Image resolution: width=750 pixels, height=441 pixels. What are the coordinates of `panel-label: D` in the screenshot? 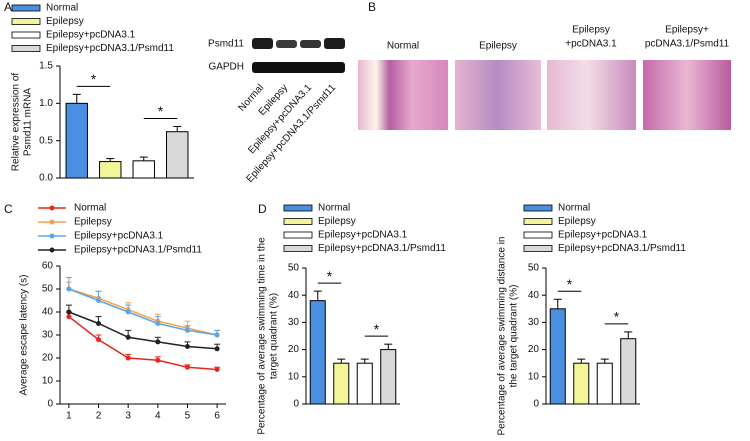 It's located at (262, 209).